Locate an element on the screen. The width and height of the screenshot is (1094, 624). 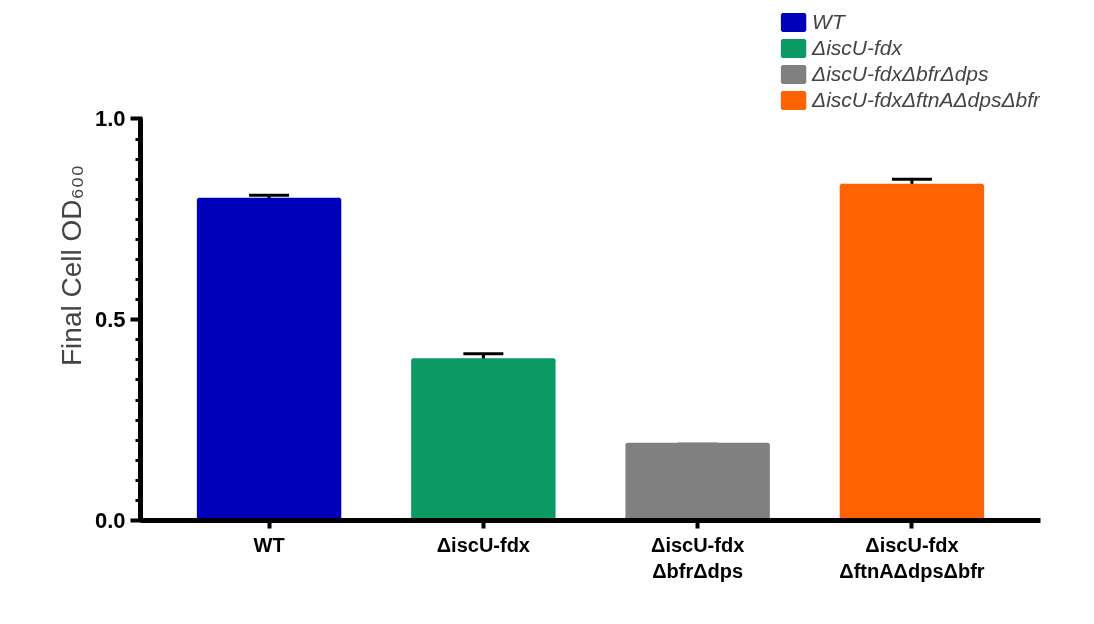
legend-label: ΔiscU-fdx is located at coordinates (857, 48).